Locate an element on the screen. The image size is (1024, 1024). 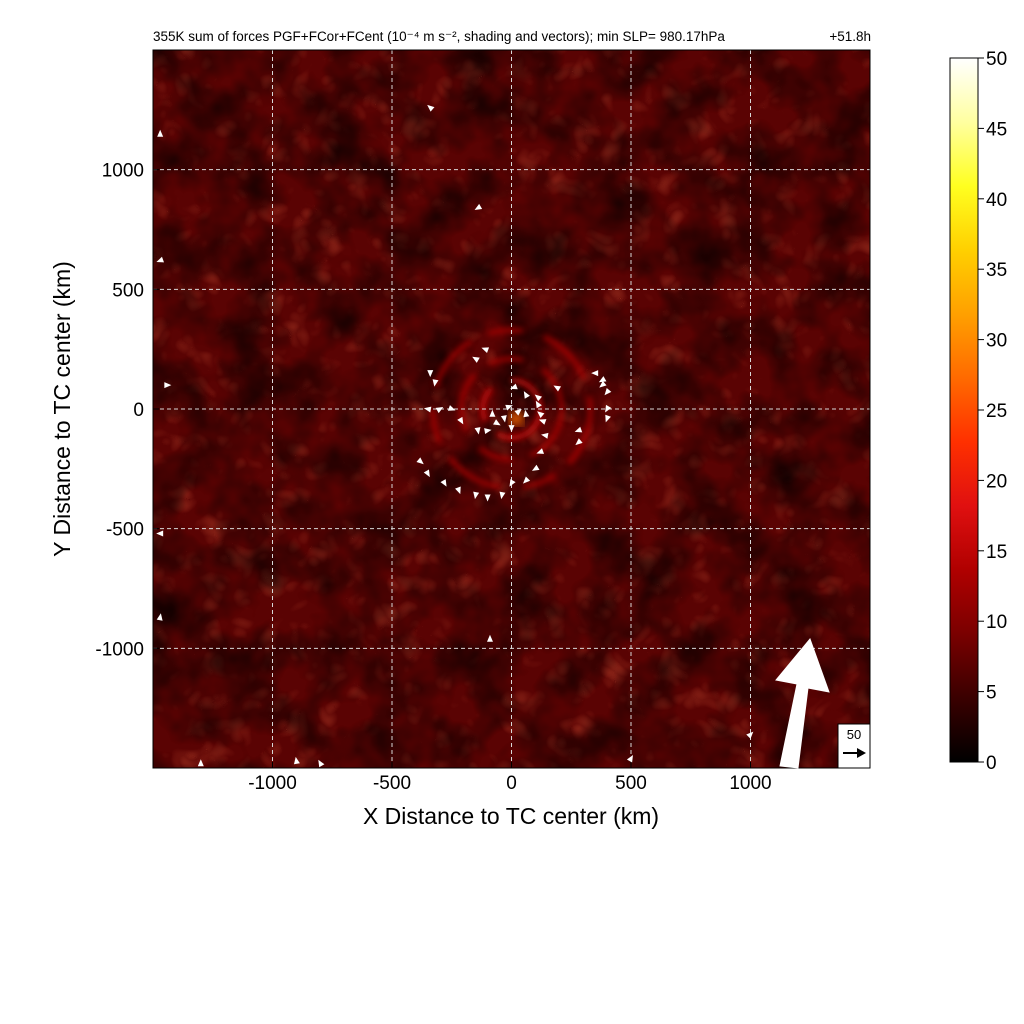
colorbar-tick-label: 40 is located at coordinates (996, 200).